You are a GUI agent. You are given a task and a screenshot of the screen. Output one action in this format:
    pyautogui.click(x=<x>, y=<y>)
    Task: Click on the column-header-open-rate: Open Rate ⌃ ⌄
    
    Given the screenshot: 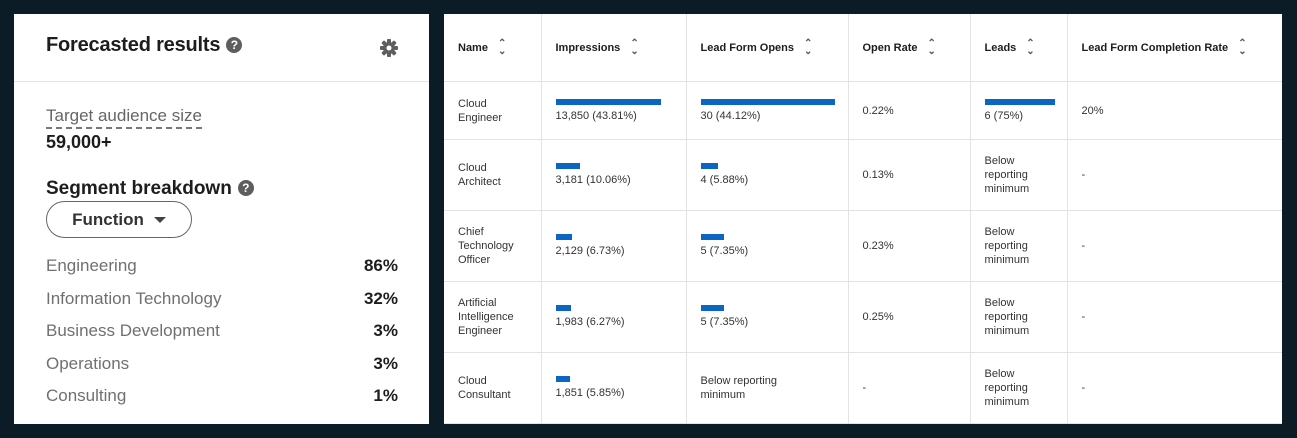 What is the action you would take?
    pyautogui.click(x=909, y=48)
    